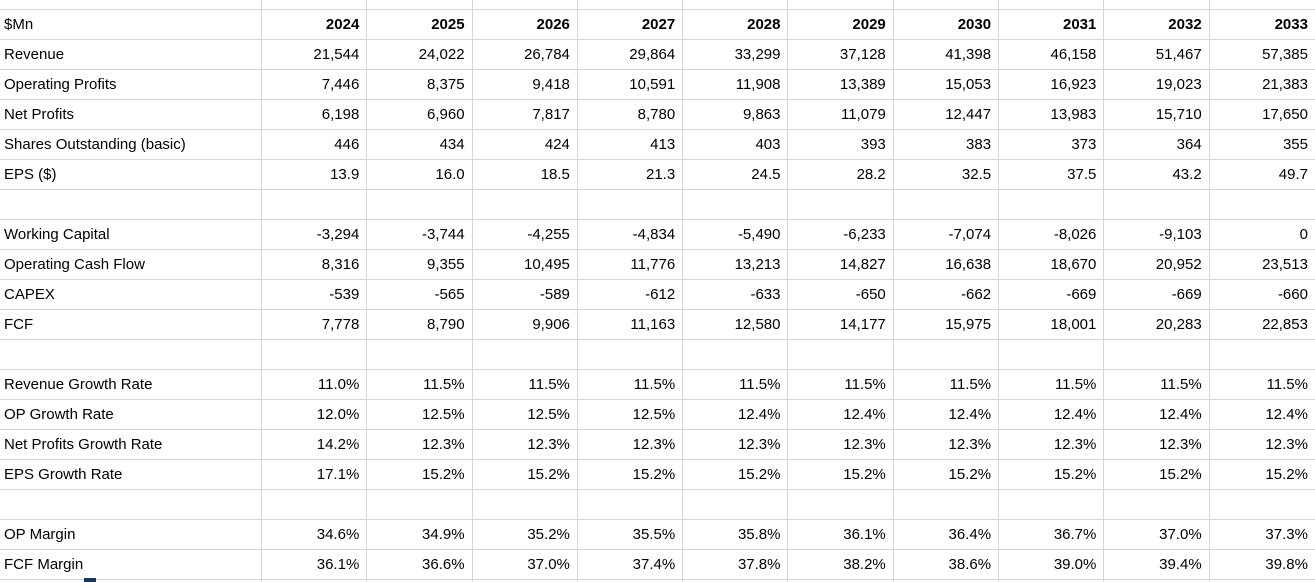 This screenshot has width=1315, height=582. What do you see at coordinates (736, 175) in the screenshot?
I see `data-cell: 24.5` at bounding box center [736, 175].